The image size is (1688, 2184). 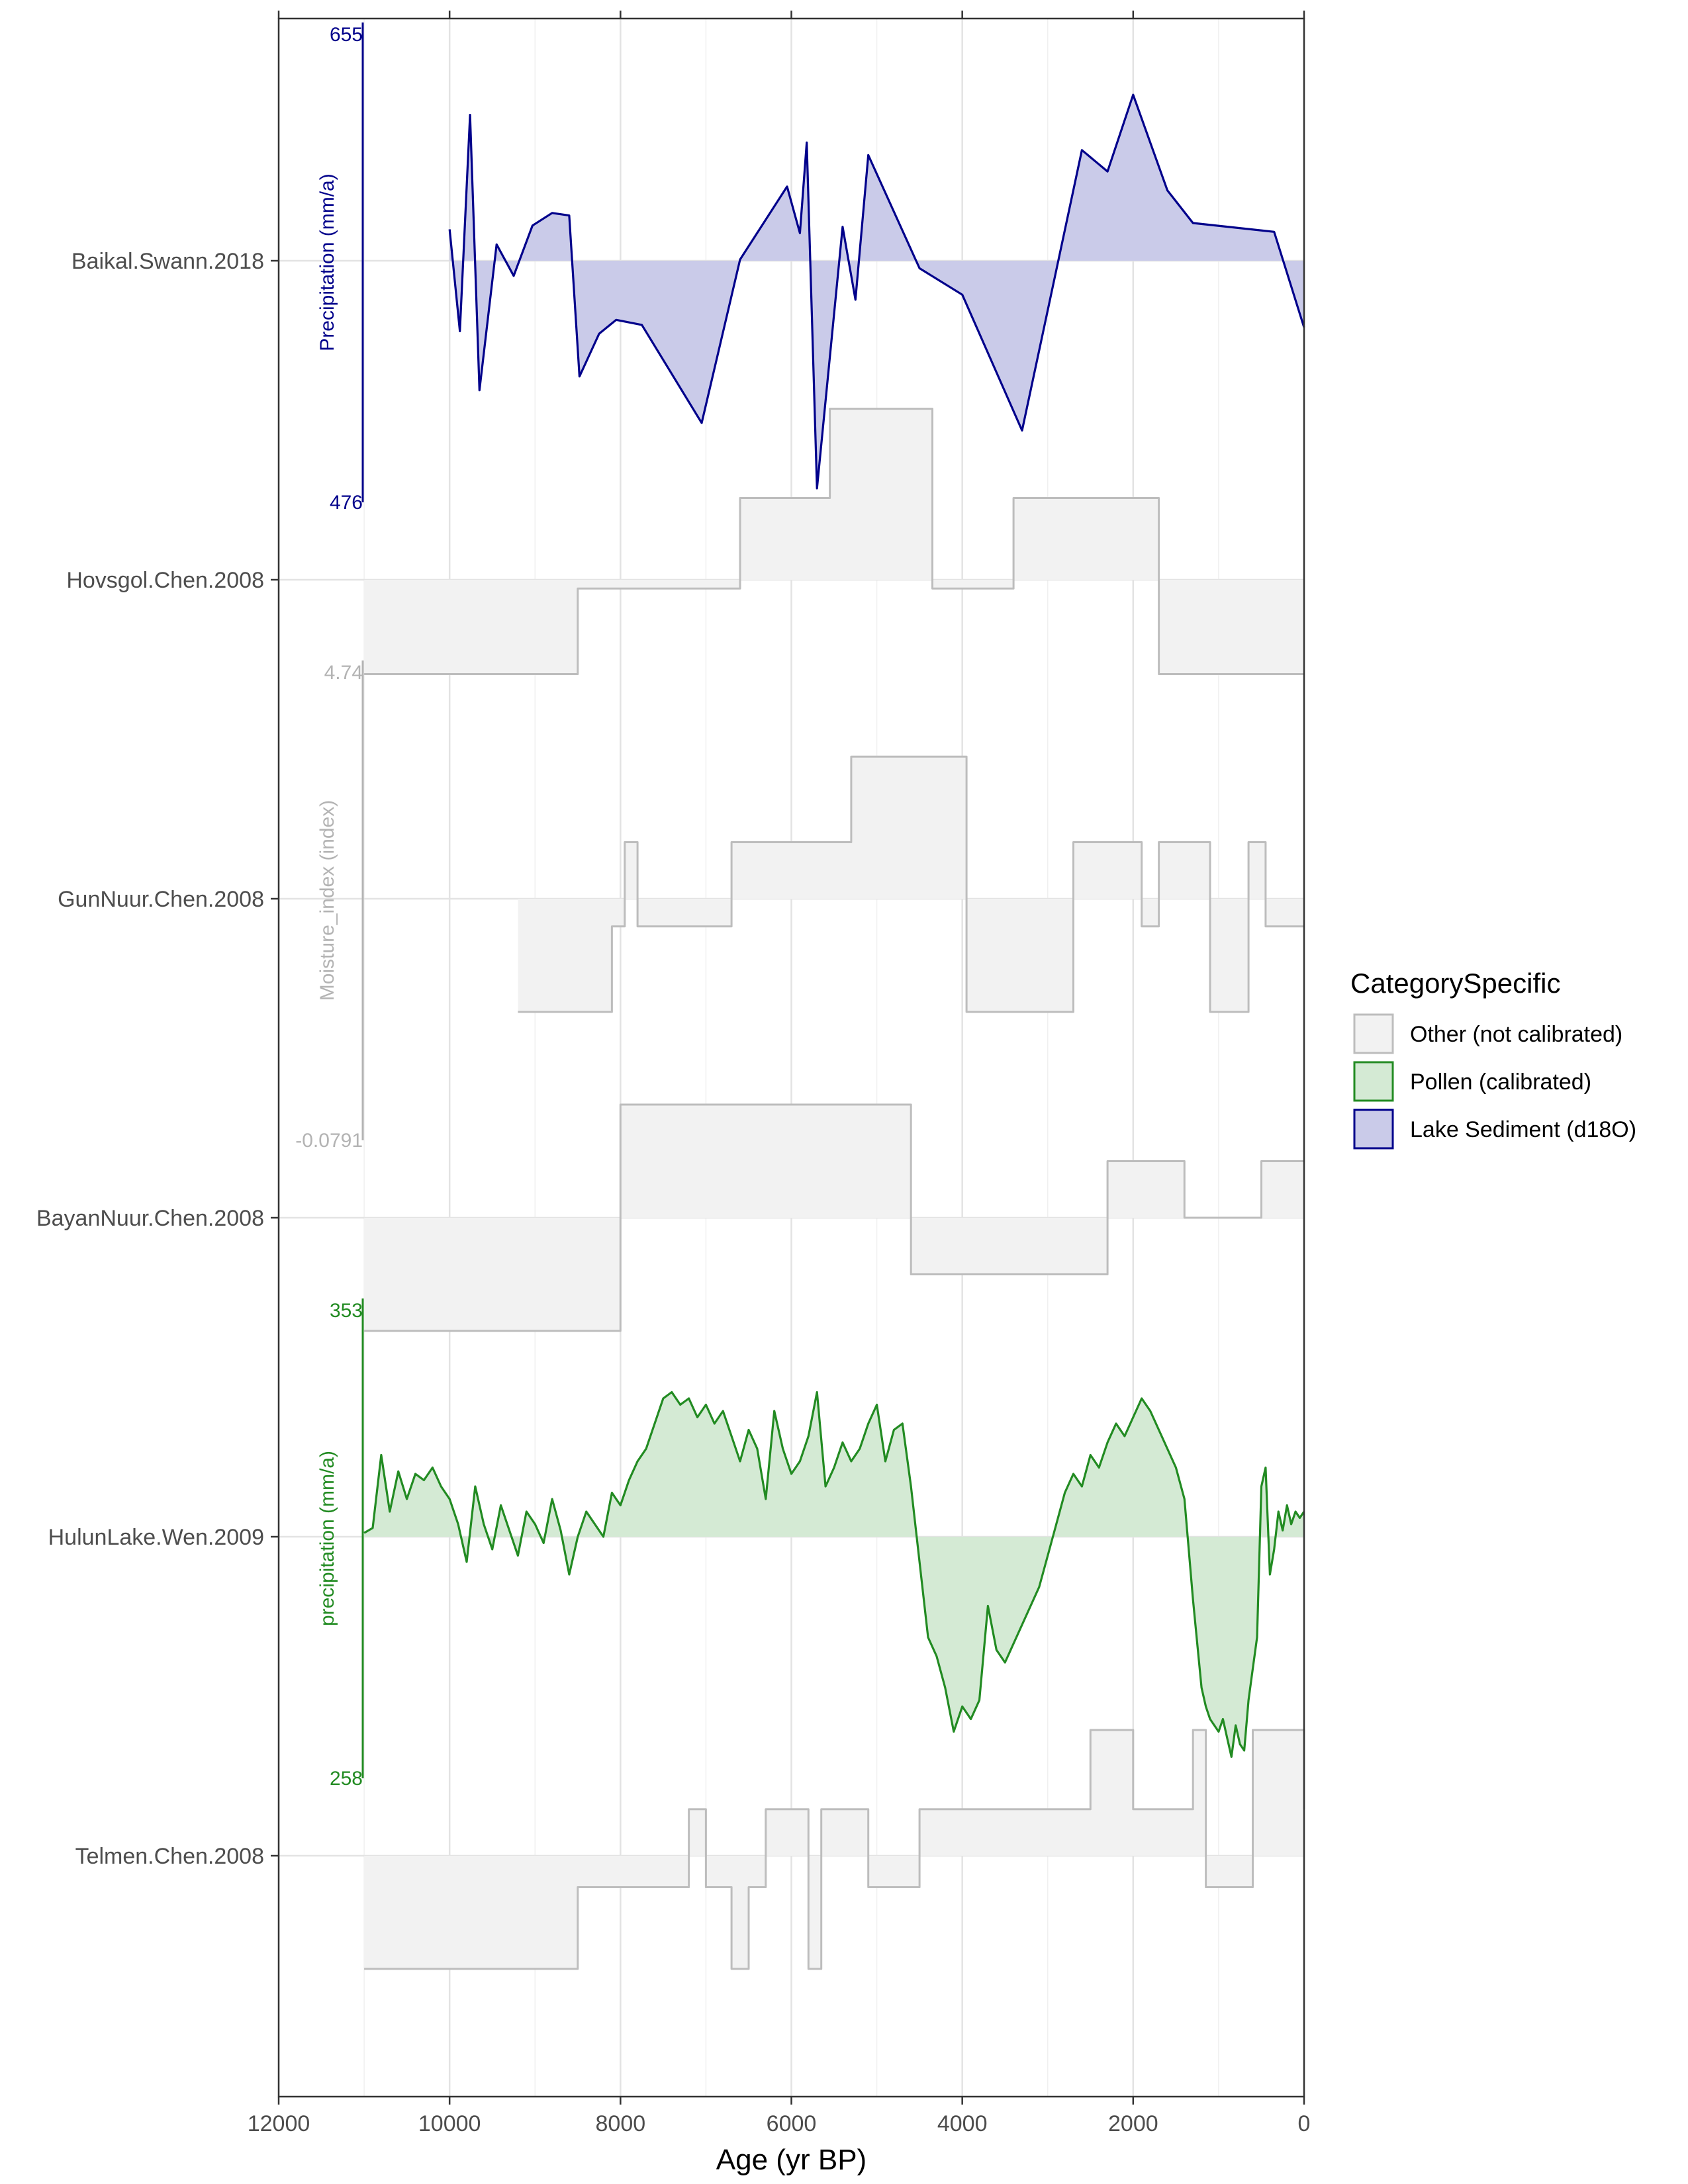 What do you see at coordinates (1516, 1034) in the screenshot?
I see `legend-label: Other (not calibrated)` at bounding box center [1516, 1034].